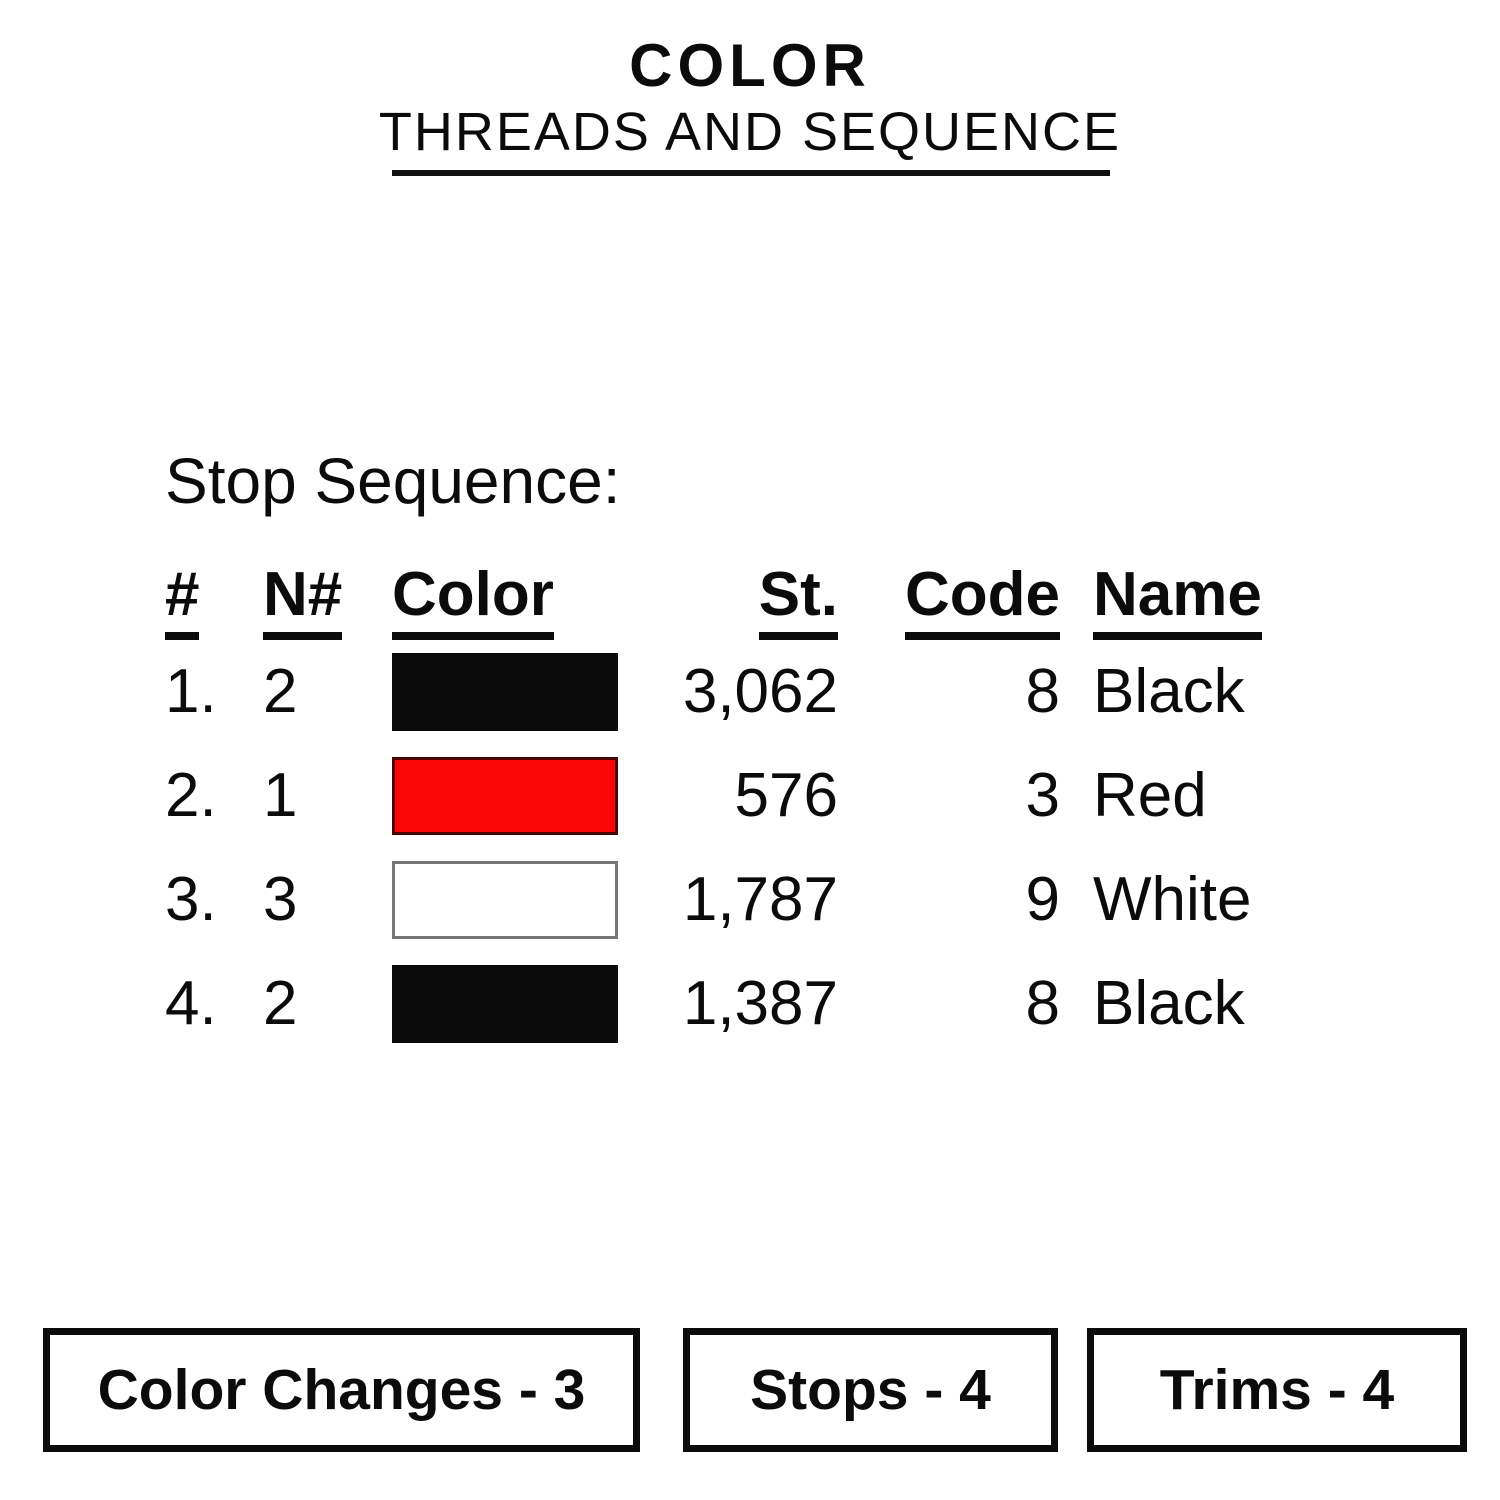  Describe the element at coordinates (507, 602) in the screenshot. I see `column-header-color: Color` at that location.